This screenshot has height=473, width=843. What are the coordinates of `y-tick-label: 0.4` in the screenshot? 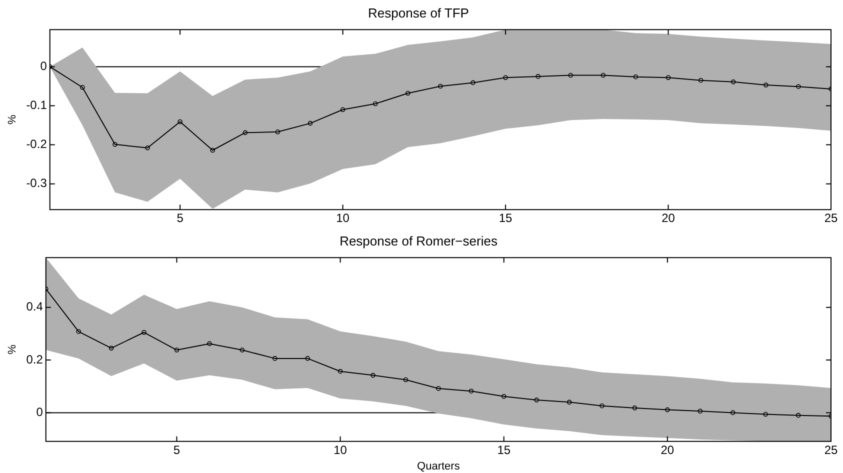 It's located at (35, 307).